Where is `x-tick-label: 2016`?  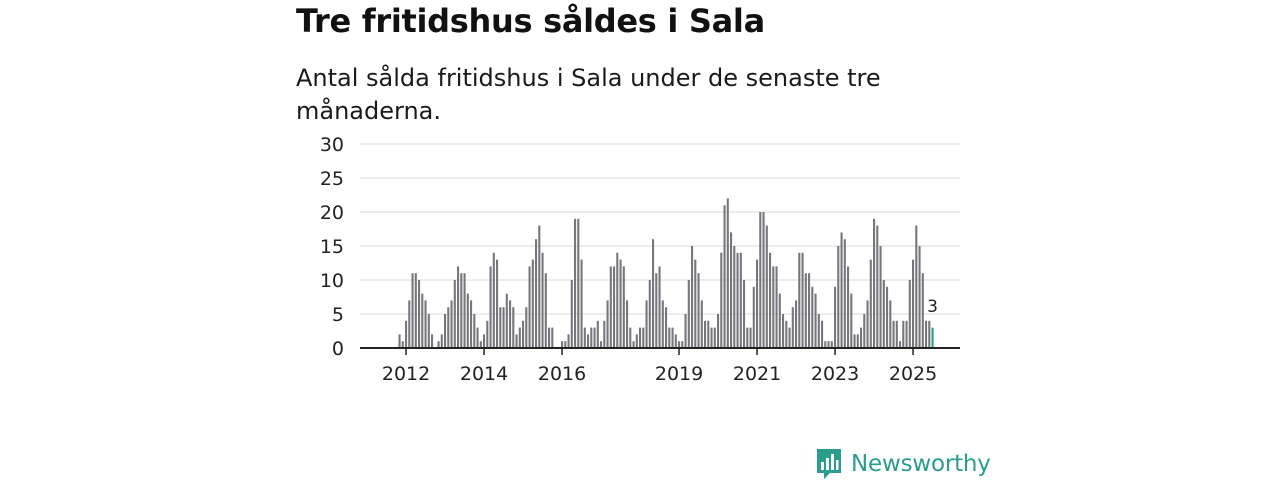
x-tick-label: 2016 is located at coordinates (562, 374).